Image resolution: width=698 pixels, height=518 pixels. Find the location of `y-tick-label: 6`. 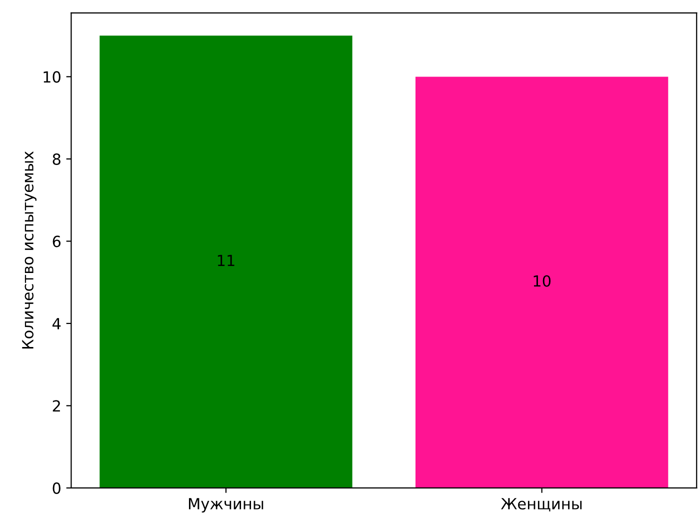

y-tick-label: 6 is located at coordinates (56, 242).